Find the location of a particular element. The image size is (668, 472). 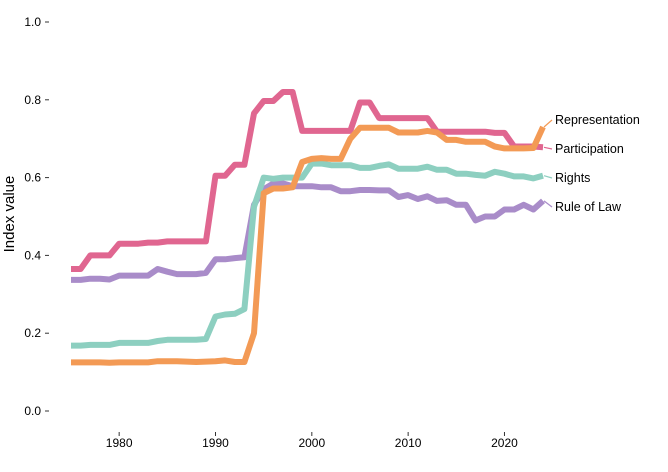

y-tick-label: 0.6 is located at coordinates (32, 178).